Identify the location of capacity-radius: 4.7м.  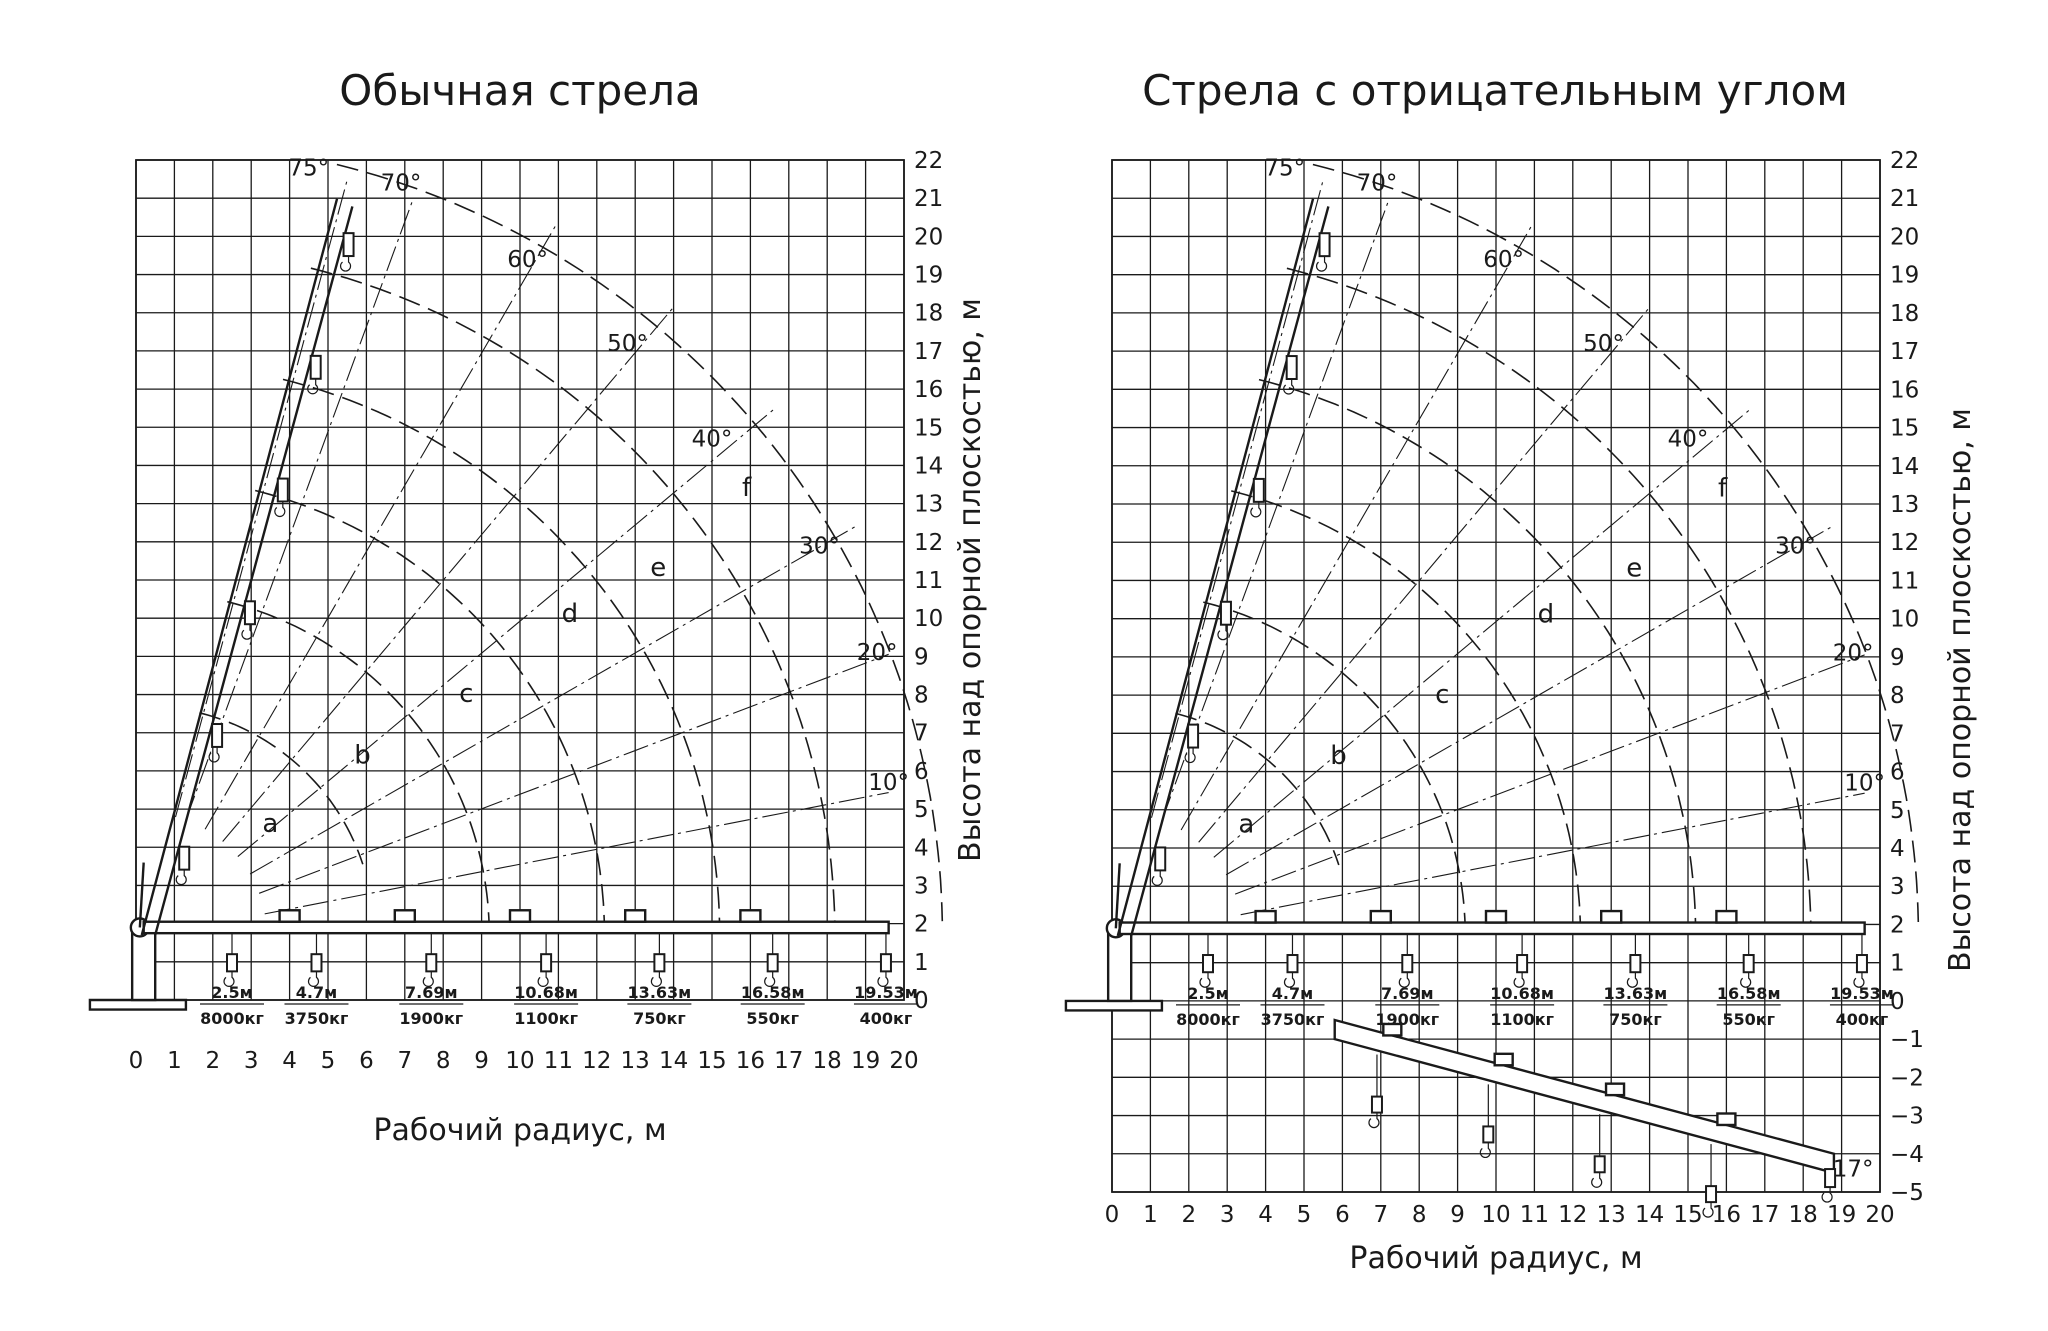
(316, 992).